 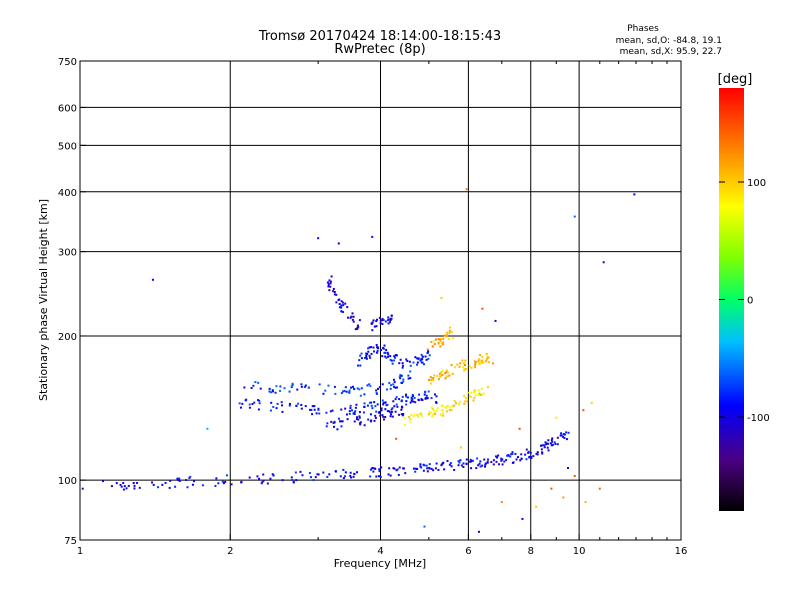 What do you see at coordinates (531, 551) in the screenshot?
I see `x-tick-label: 8` at bounding box center [531, 551].